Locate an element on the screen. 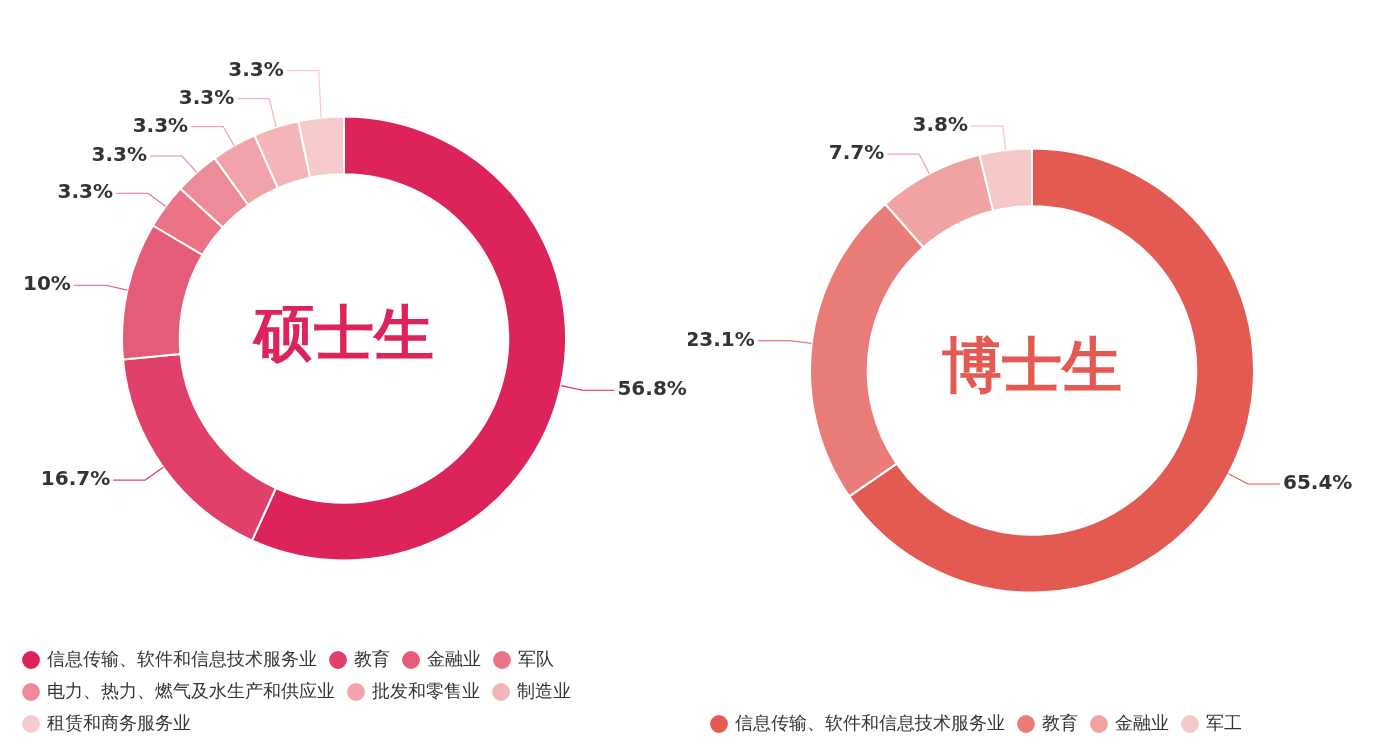  data-label: 7.7% is located at coordinates (856, 152).